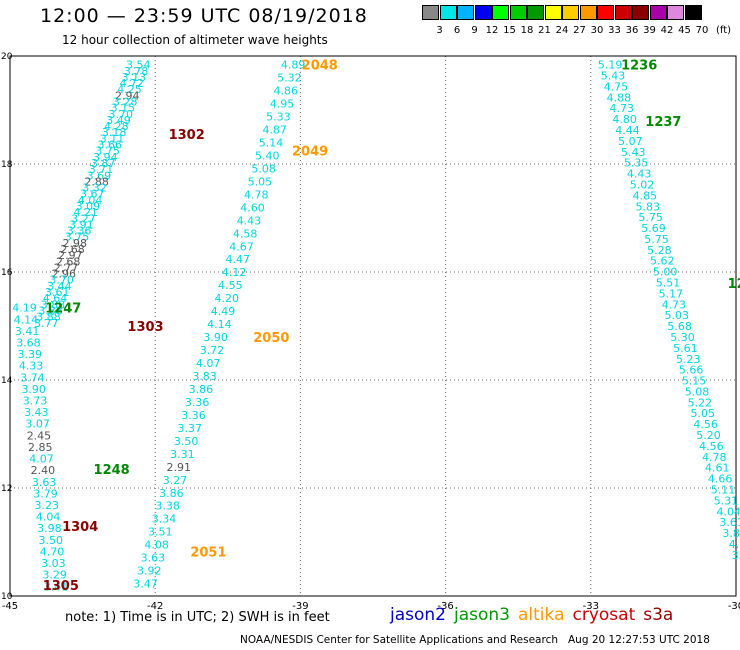 The height and width of the screenshot is (650, 740). What do you see at coordinates (226, 298) in the screenshot?
I see `wave-height-label: 4.20` at bounding box center [226, 298].